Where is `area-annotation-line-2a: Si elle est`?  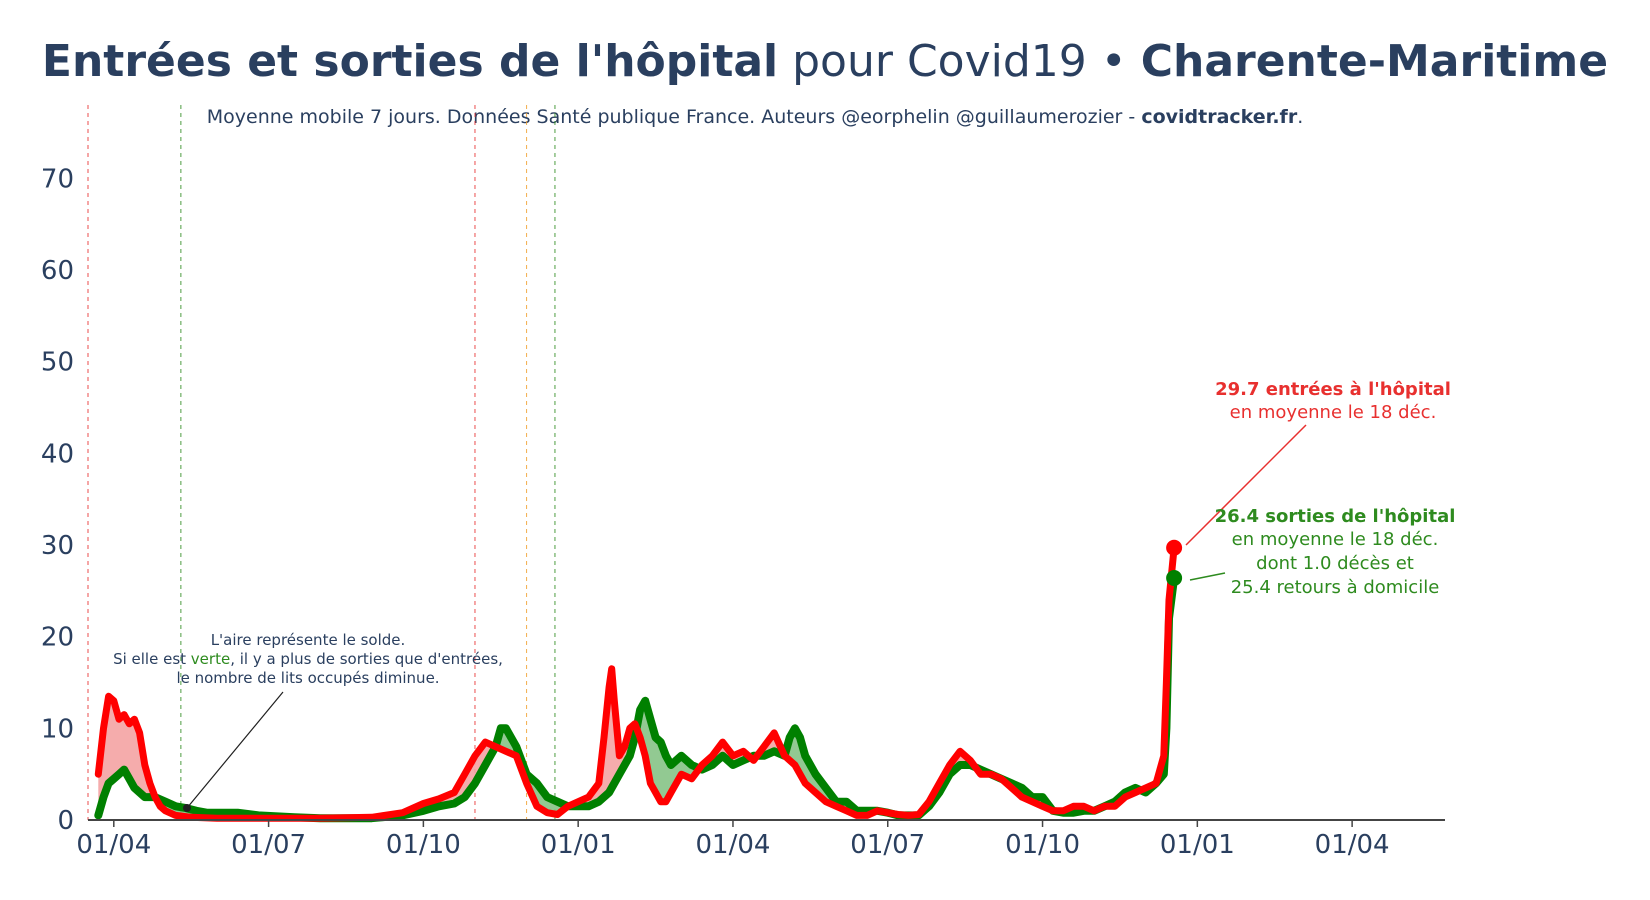 area-annotation-line-2a: Si elle est is located at coordinates (152, 659).